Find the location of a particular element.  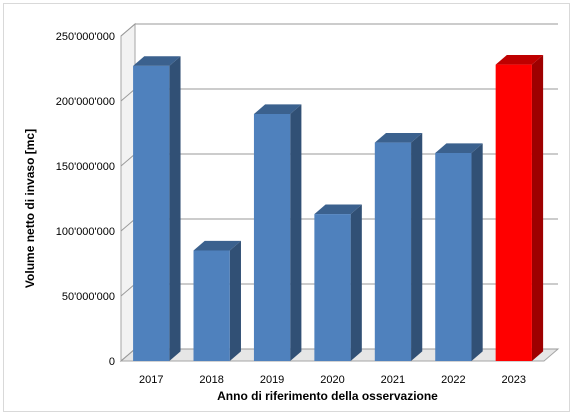

x-axis-title: Anno di riferimento della osservazione is located at coordinates (327, 396).